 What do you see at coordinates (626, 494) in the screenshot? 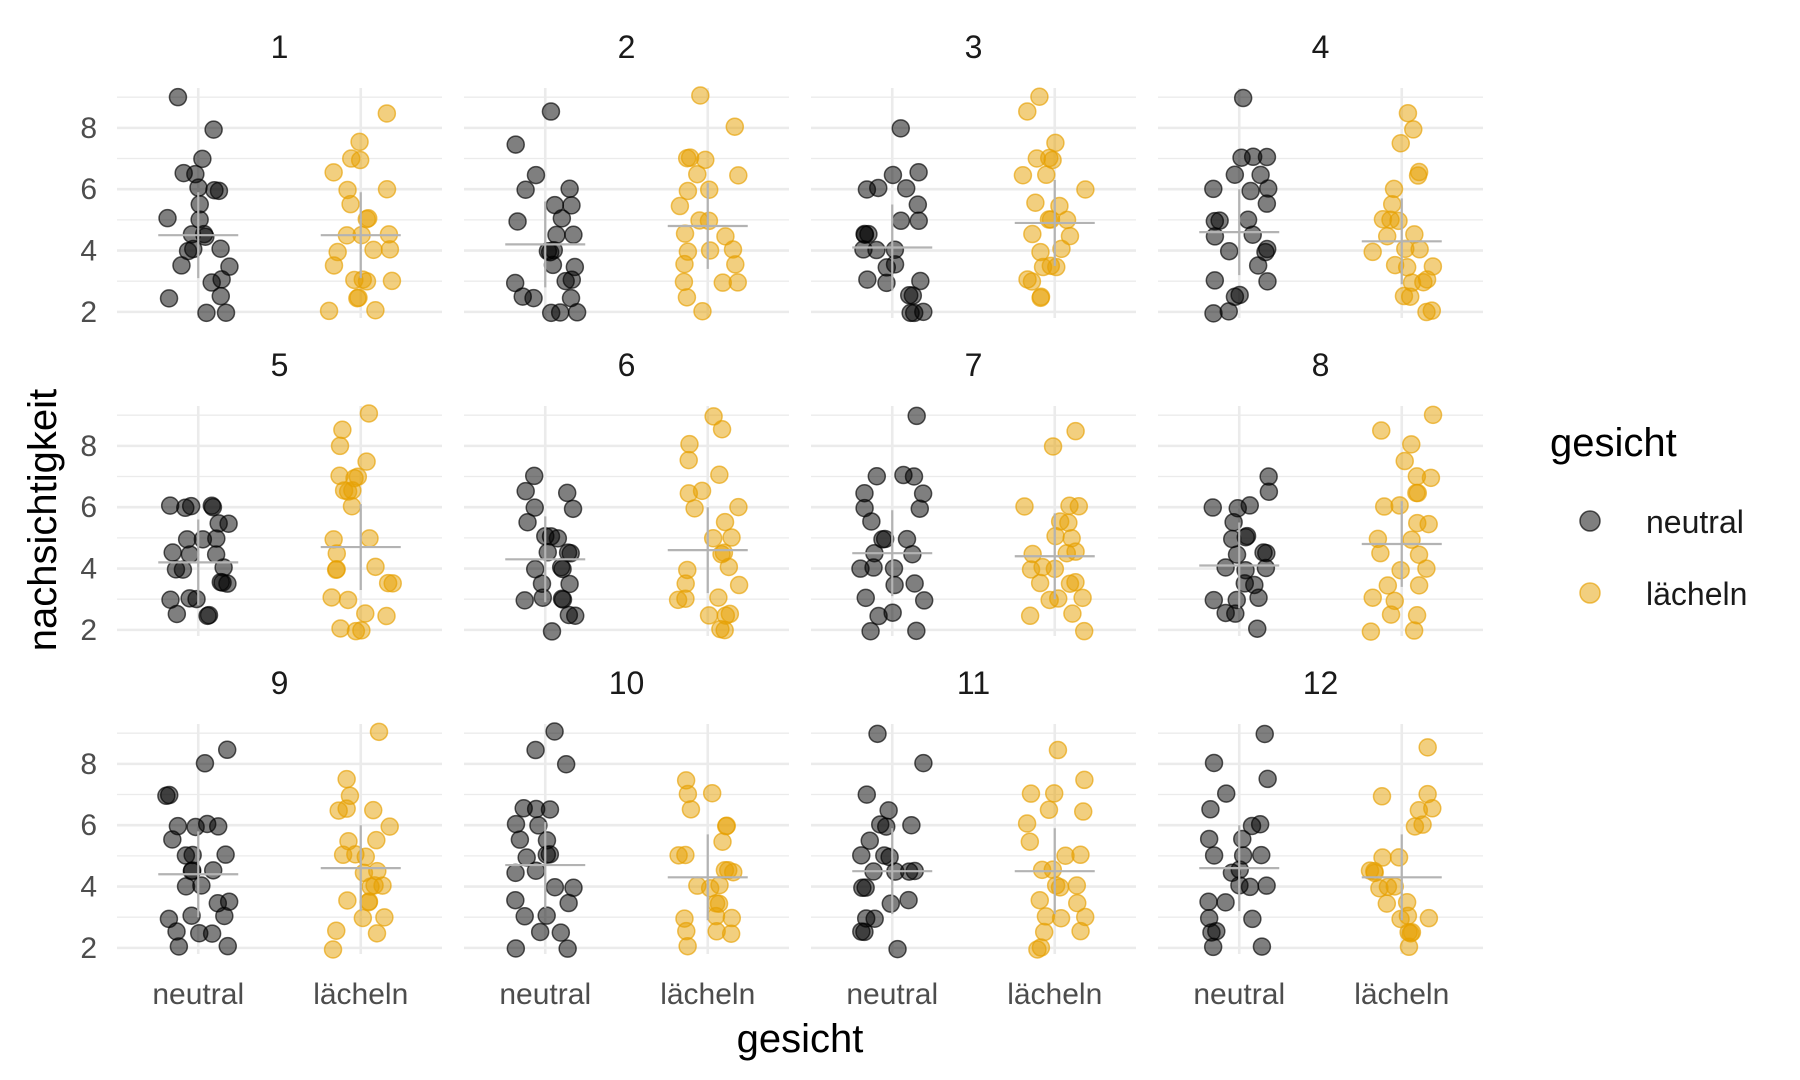
I see `facet-panel-6: 6` at bounding box center [626, 494].